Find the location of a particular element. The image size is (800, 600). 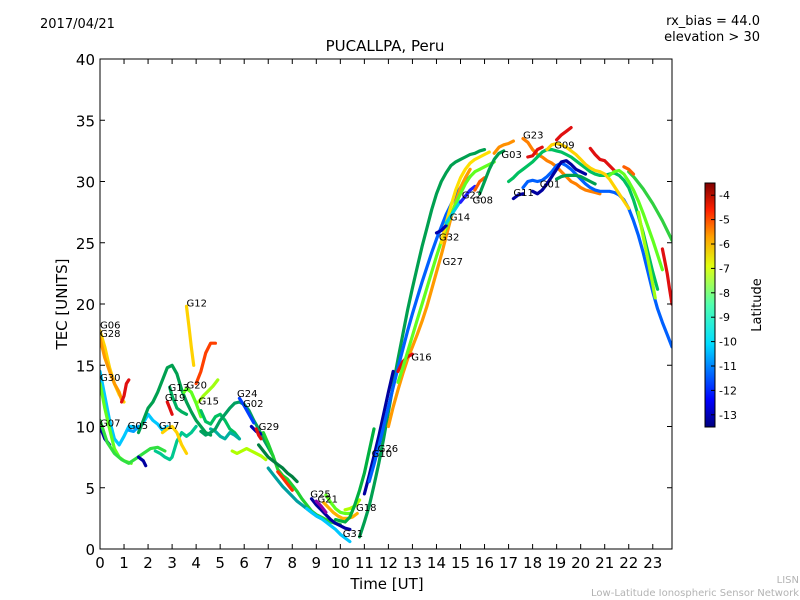

y-tick-label: 25 is located at coordinates (85, 244).